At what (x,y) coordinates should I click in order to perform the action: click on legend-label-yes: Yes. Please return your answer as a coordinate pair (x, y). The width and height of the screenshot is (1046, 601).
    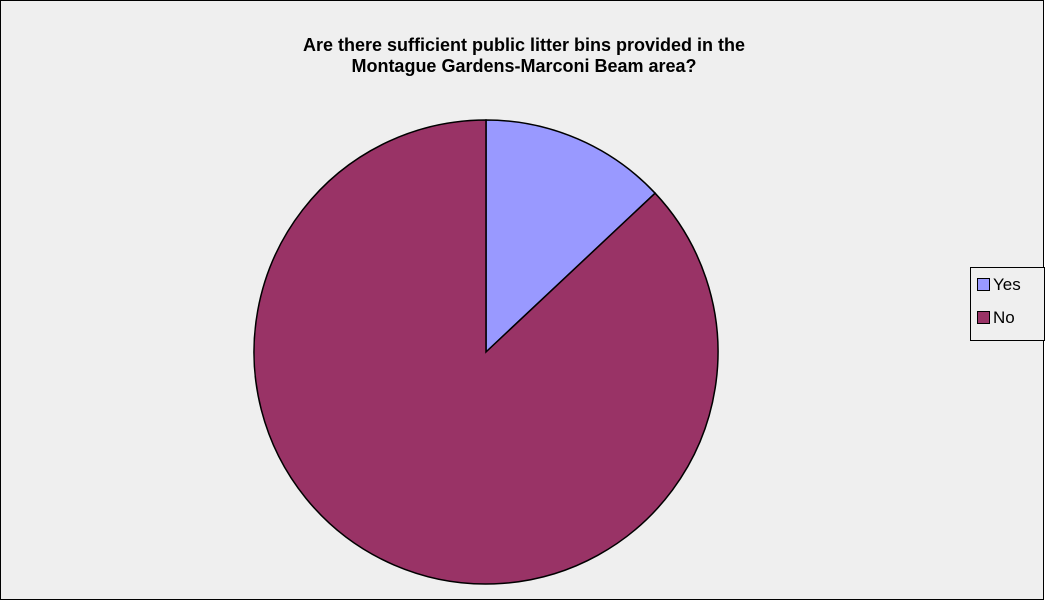
    Looking at the image, I should click on (1007, 284).